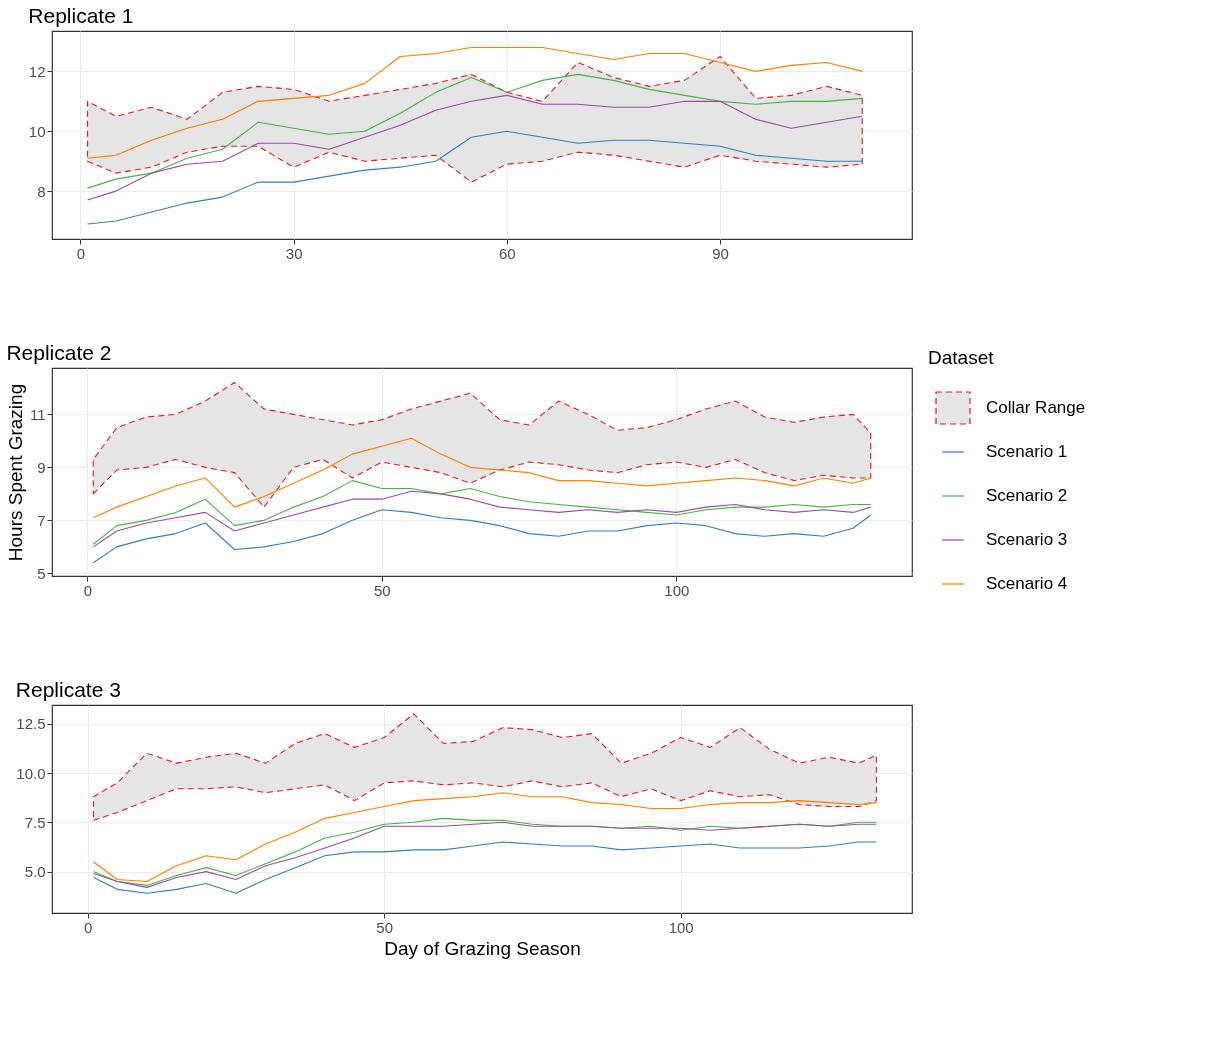 This screenshot has height=1055, width=1220. Describe the element at coordinates (68, 689) in the screenshot. I see `chart-title: Replicate 3` at that location.